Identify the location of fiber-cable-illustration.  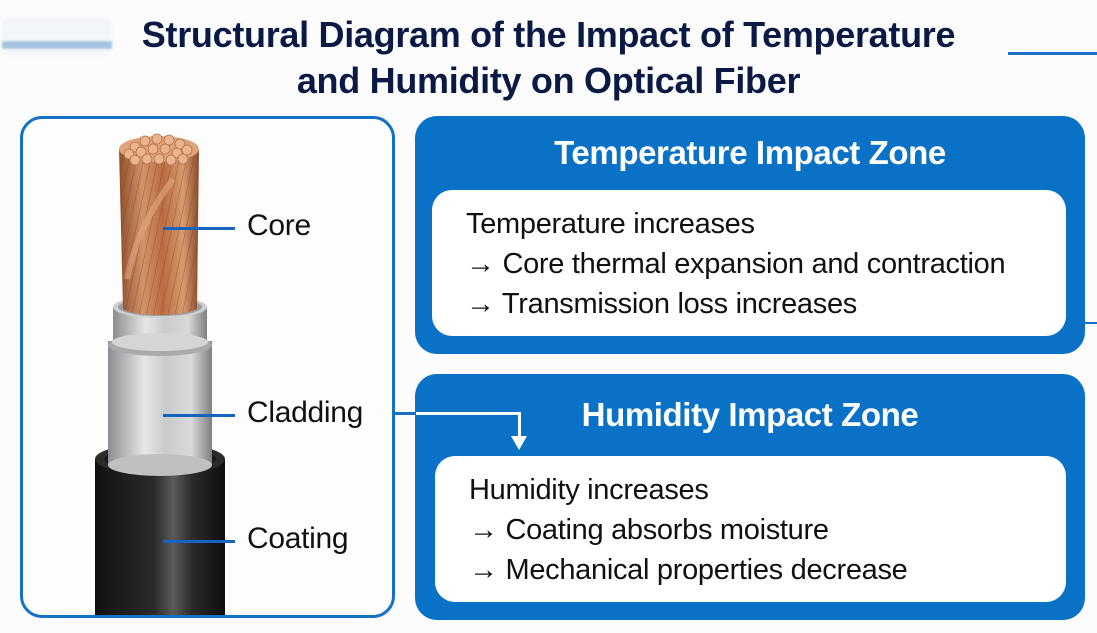
(160, 374).